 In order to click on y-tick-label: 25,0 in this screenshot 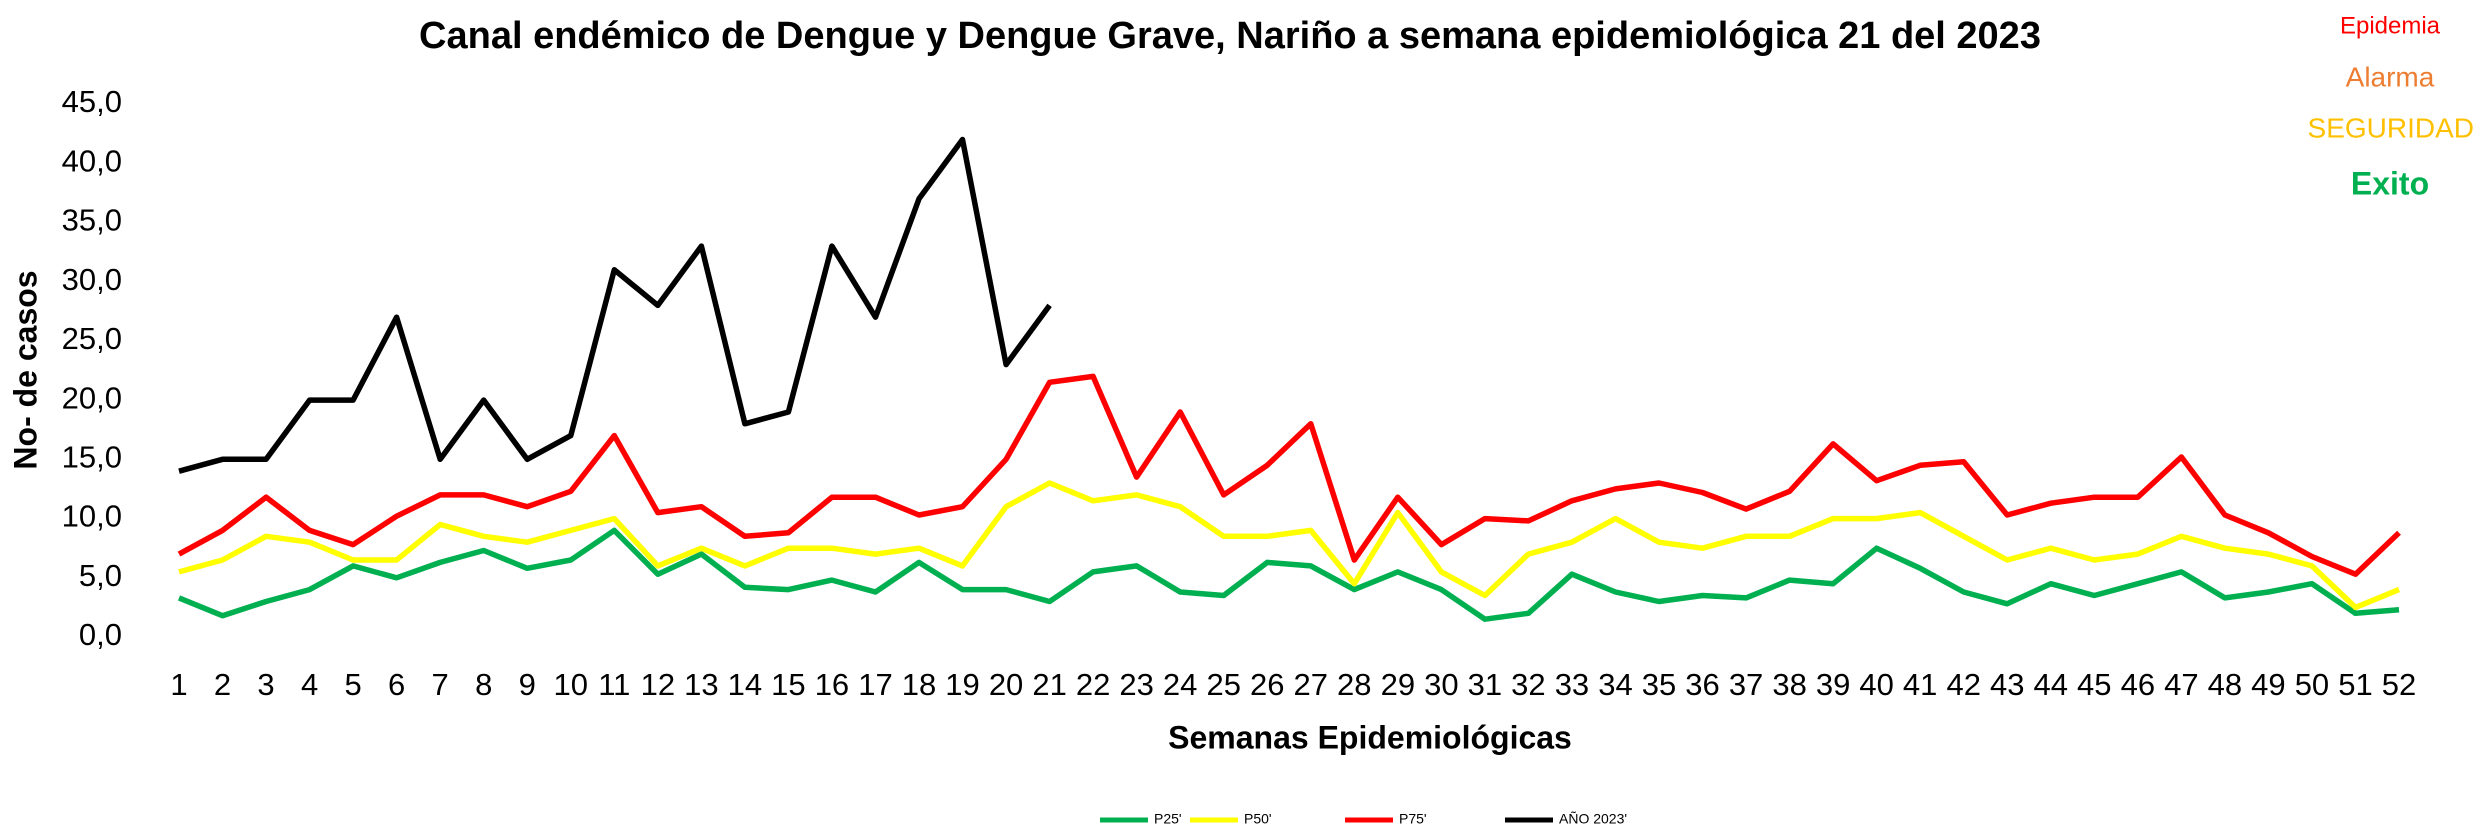, I will do `click(92, 338)`.